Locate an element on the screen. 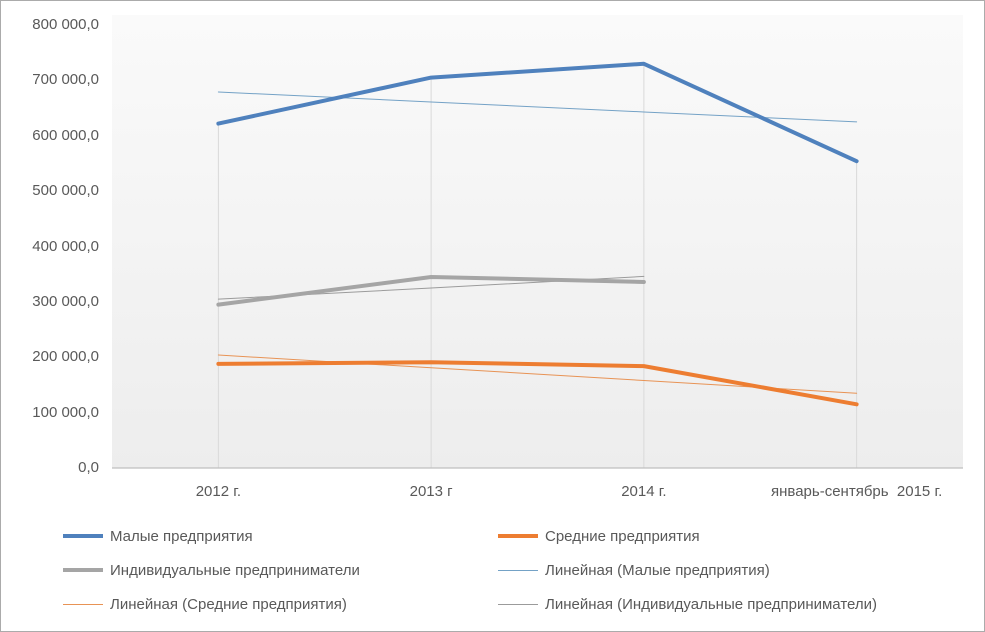  legend-label: Средние предприятия is located at coordinates (622, 536).